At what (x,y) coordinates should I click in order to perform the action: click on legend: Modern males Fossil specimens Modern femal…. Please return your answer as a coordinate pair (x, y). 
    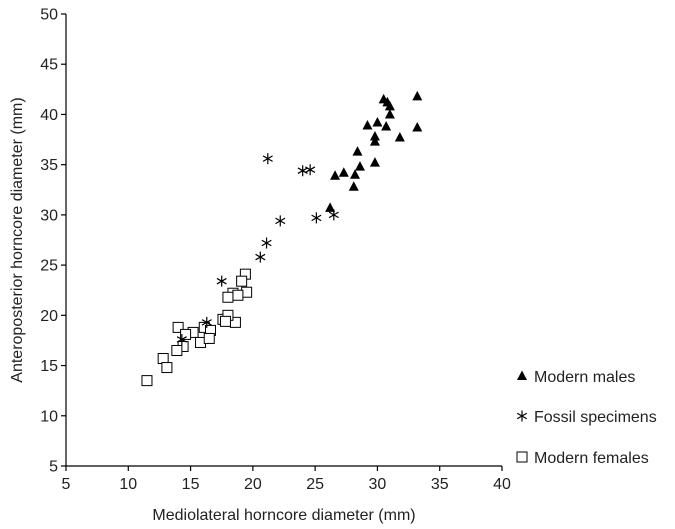
    Looking at the image, I should click on (586, 418).